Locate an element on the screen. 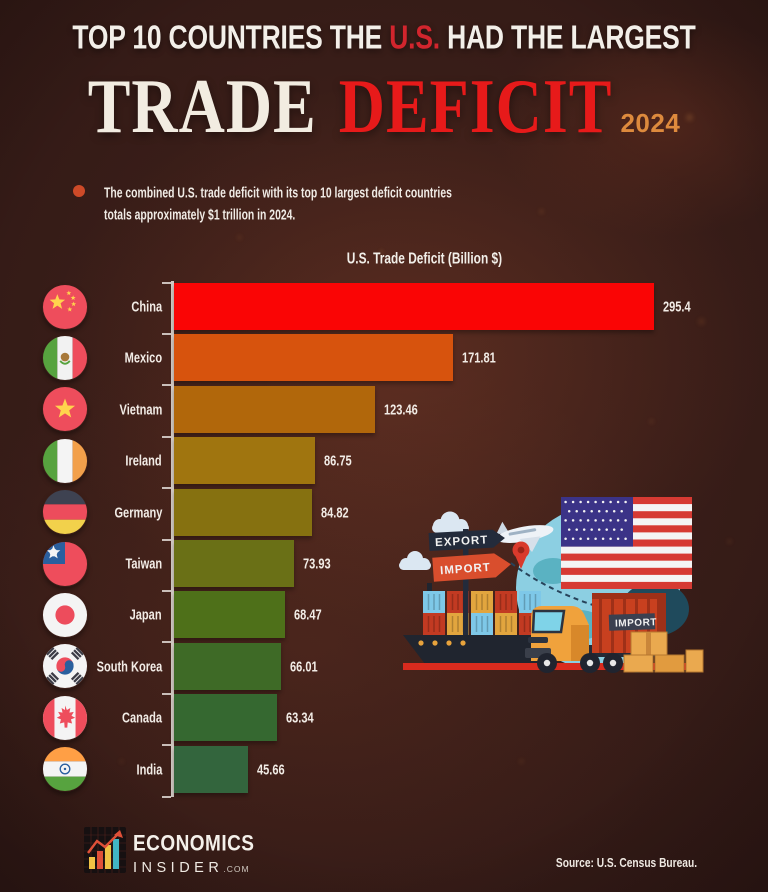 This screenshot has height=892, width=768. flag-south-korea-icon is located at coordinates (65, 666).